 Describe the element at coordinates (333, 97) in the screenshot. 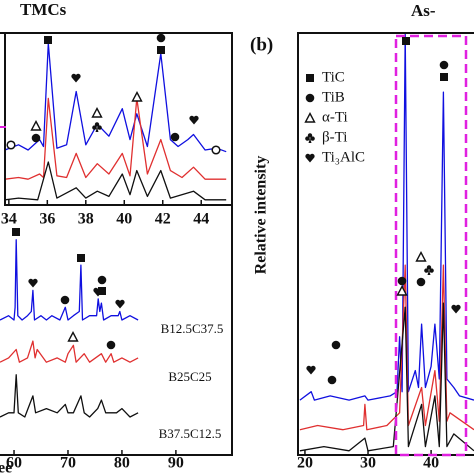

I see `legend-label: TiB` at that location.